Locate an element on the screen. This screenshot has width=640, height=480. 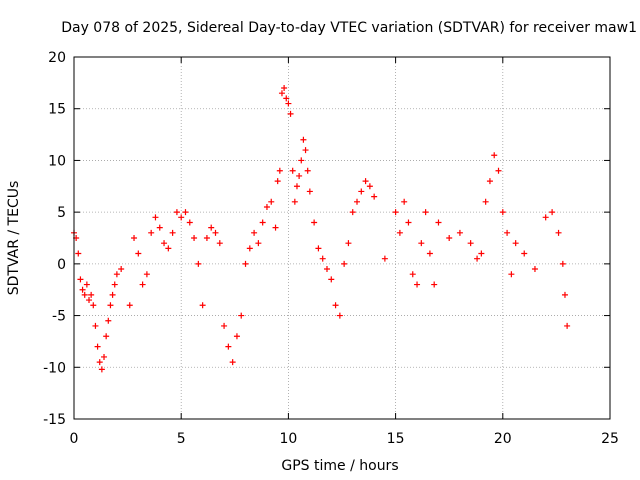
x-tick-label: 25 is located at coordinates (610, 439).